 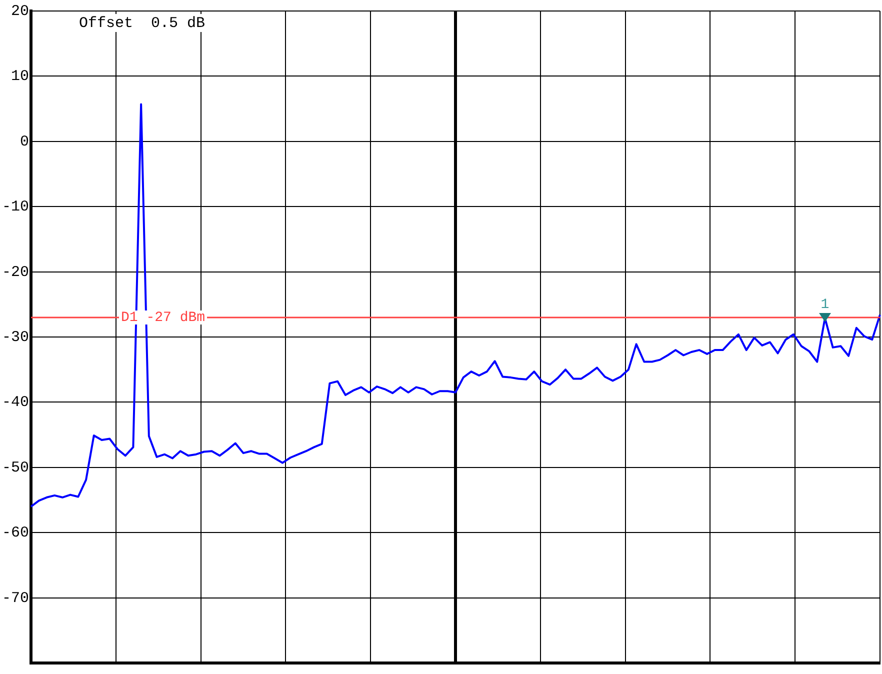 I want to click on y-tick-label: -60, so click(x=16, y=533).